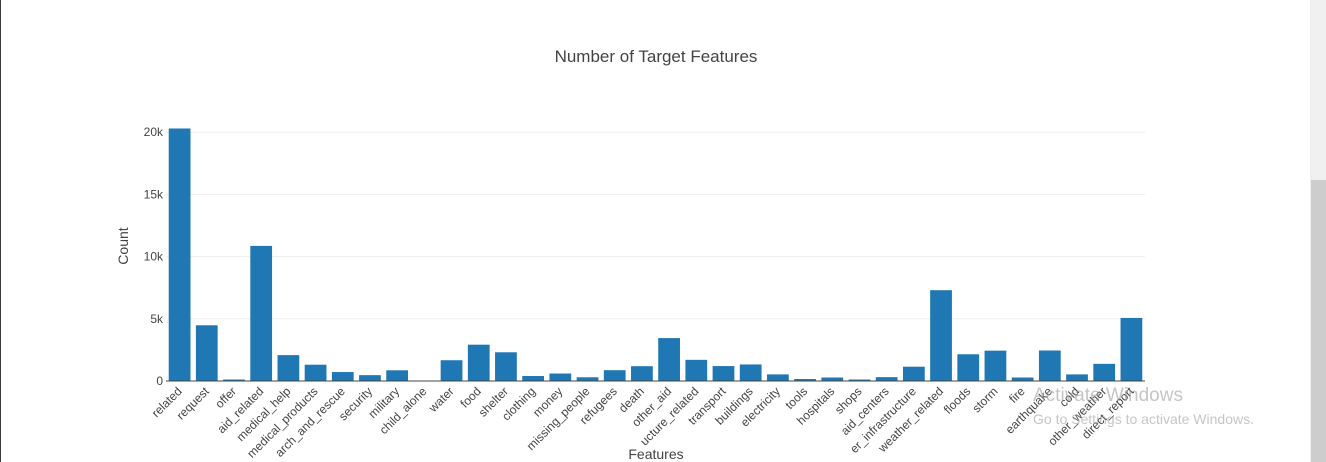  What do you see at coordinates (669, 359) in the screenshot?
I see `bar-other_aid` at bounding box center [669, 359].